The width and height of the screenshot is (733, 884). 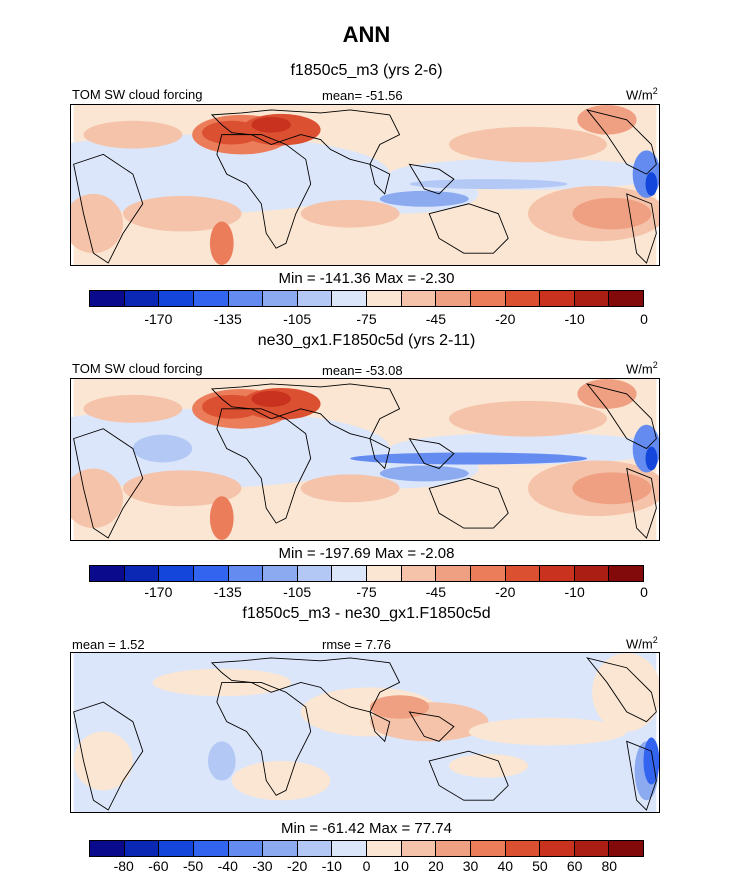 I want to click on panel-1-map, so click(x=365, y=185).